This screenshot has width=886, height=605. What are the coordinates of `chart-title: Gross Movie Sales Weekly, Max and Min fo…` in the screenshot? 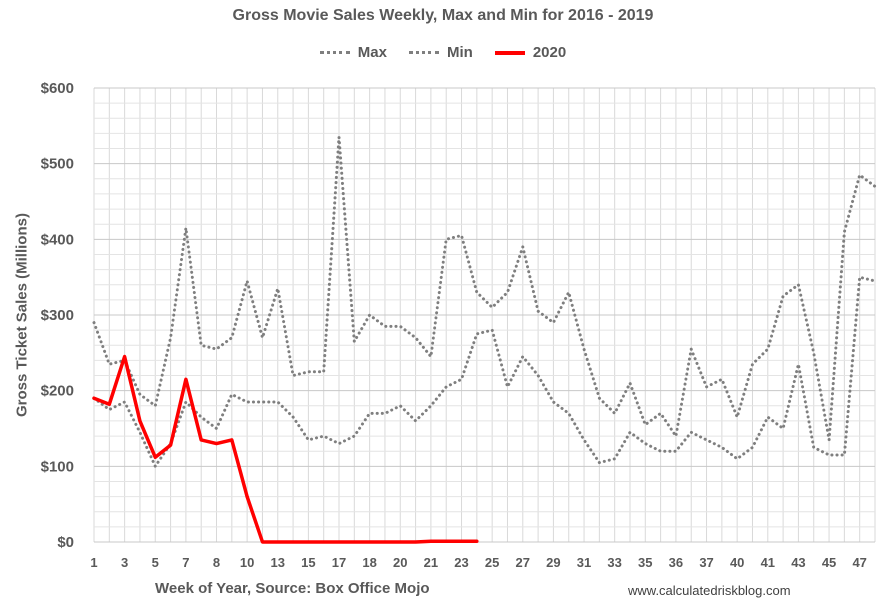 It's located at (443, 15).